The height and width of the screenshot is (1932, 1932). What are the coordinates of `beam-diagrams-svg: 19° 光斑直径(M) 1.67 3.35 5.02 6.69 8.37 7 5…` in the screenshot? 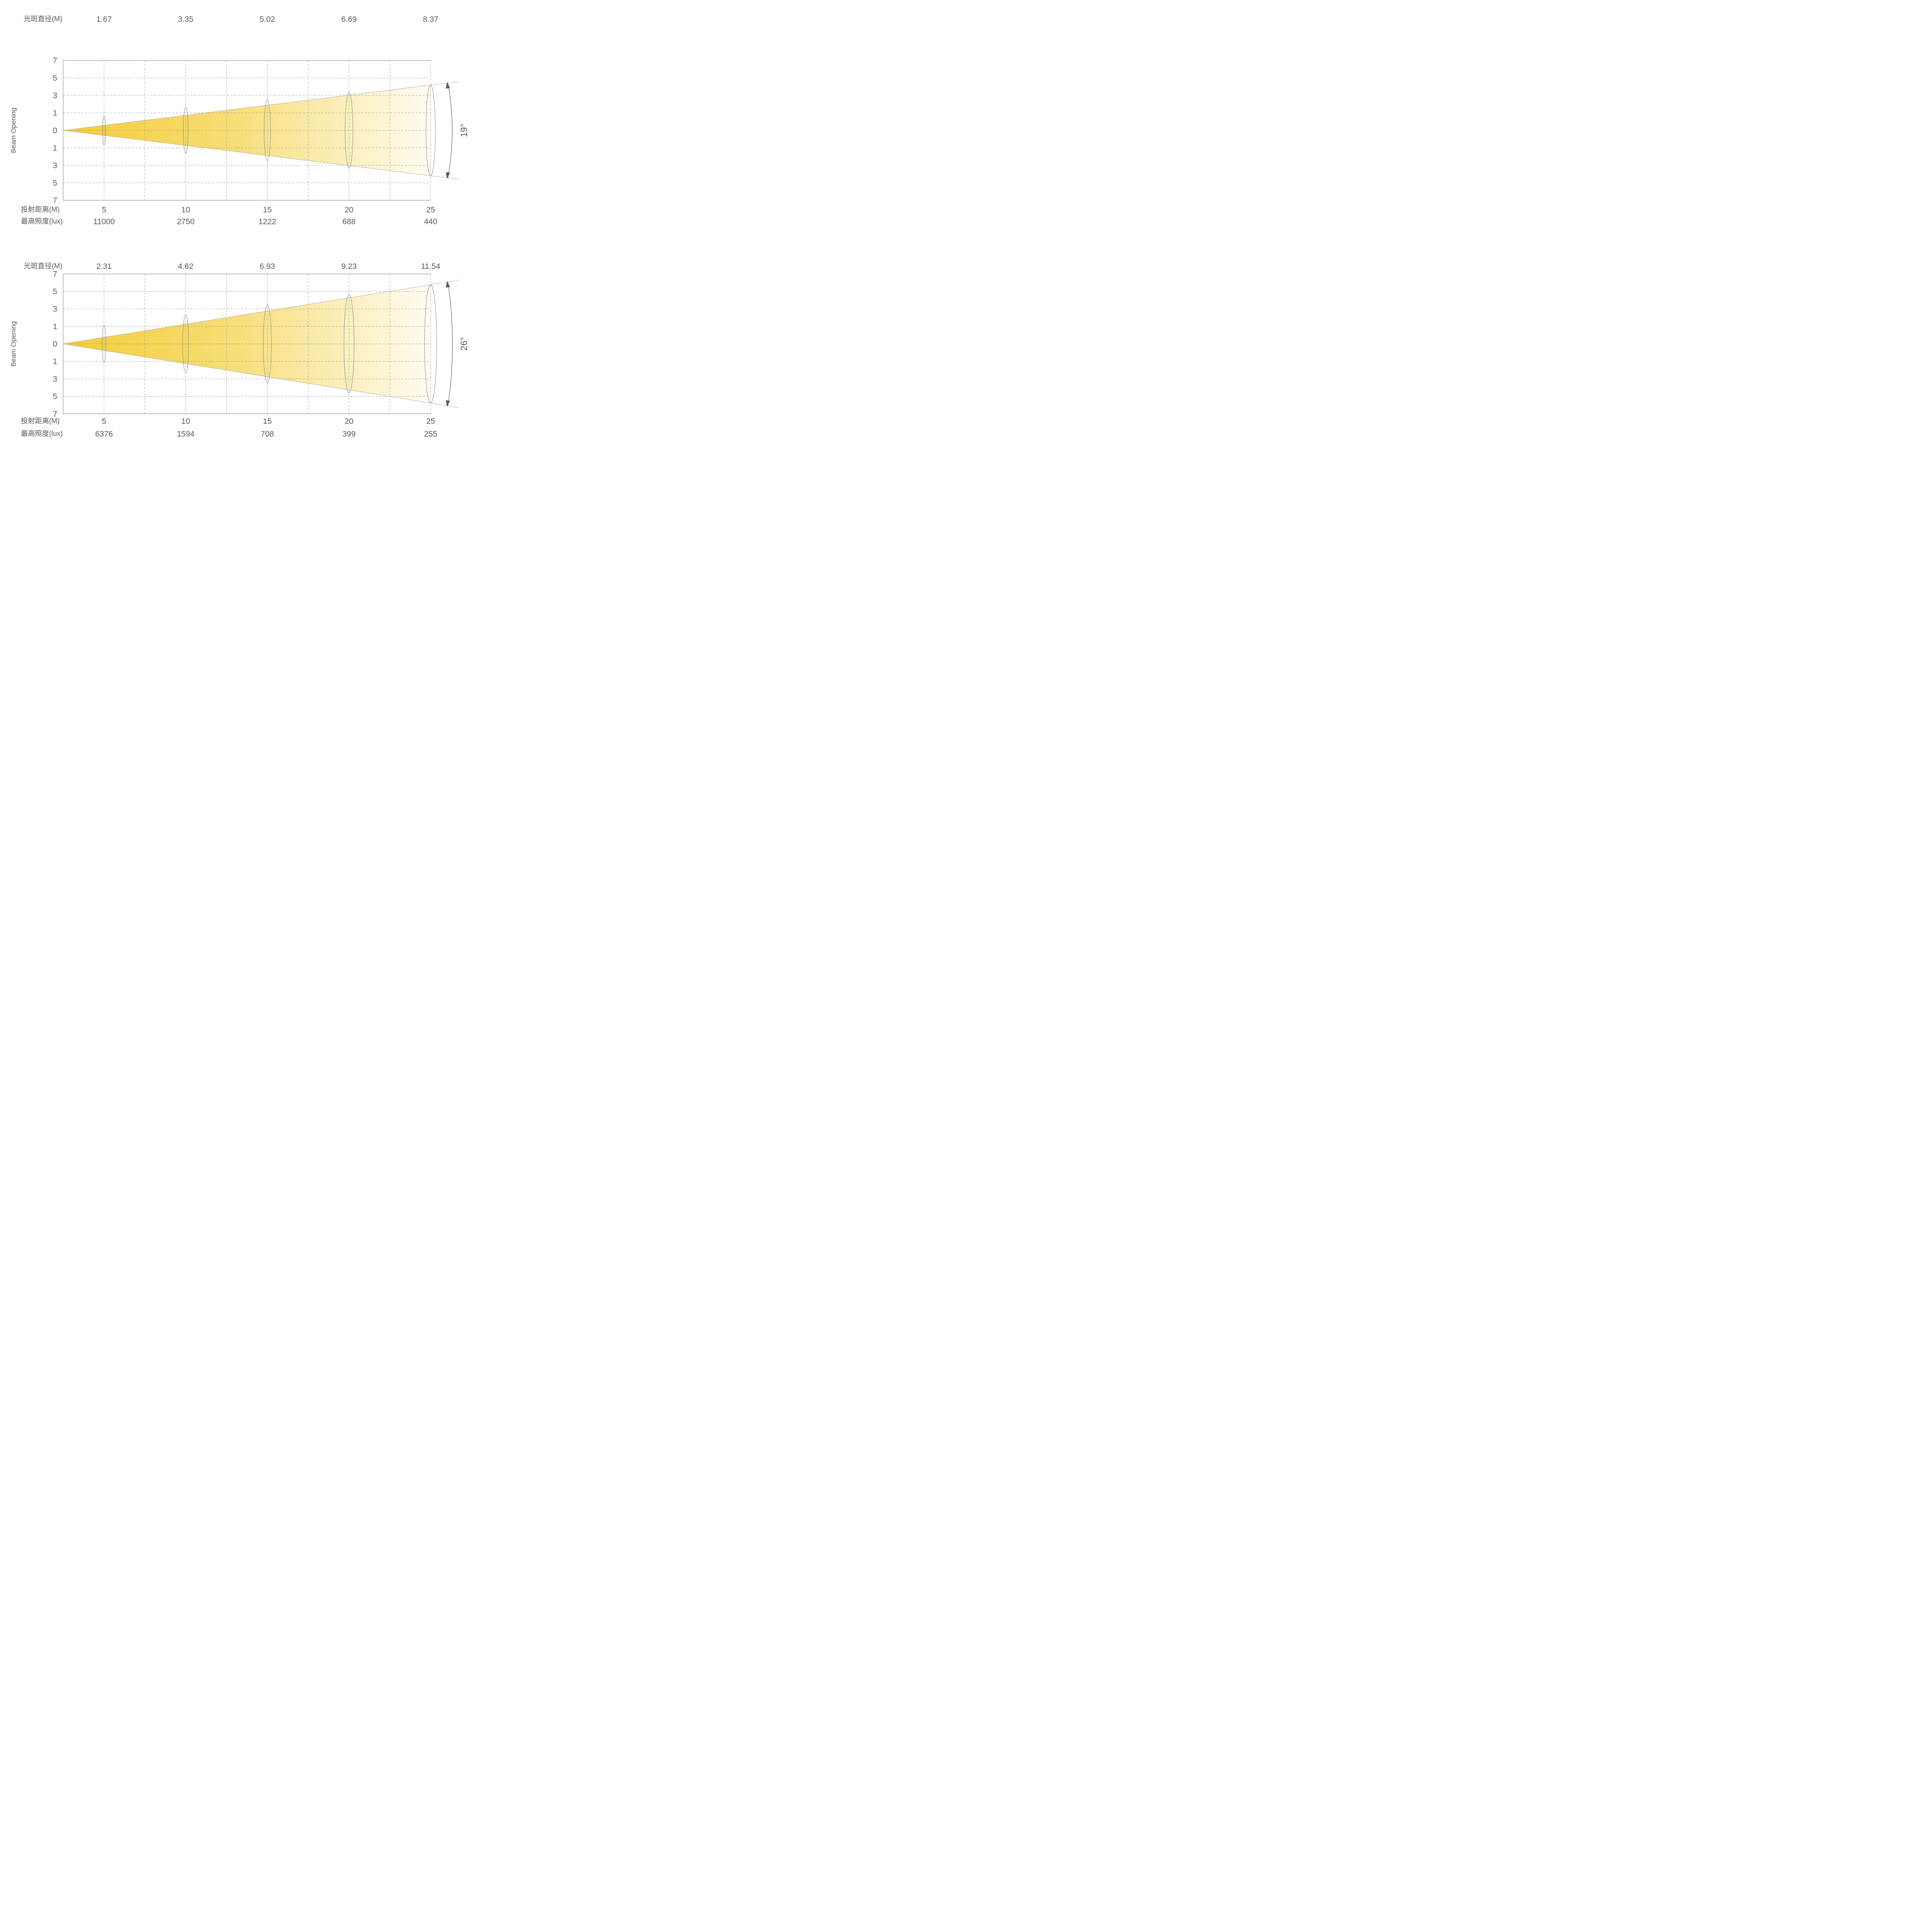 It's located at (240, 226).